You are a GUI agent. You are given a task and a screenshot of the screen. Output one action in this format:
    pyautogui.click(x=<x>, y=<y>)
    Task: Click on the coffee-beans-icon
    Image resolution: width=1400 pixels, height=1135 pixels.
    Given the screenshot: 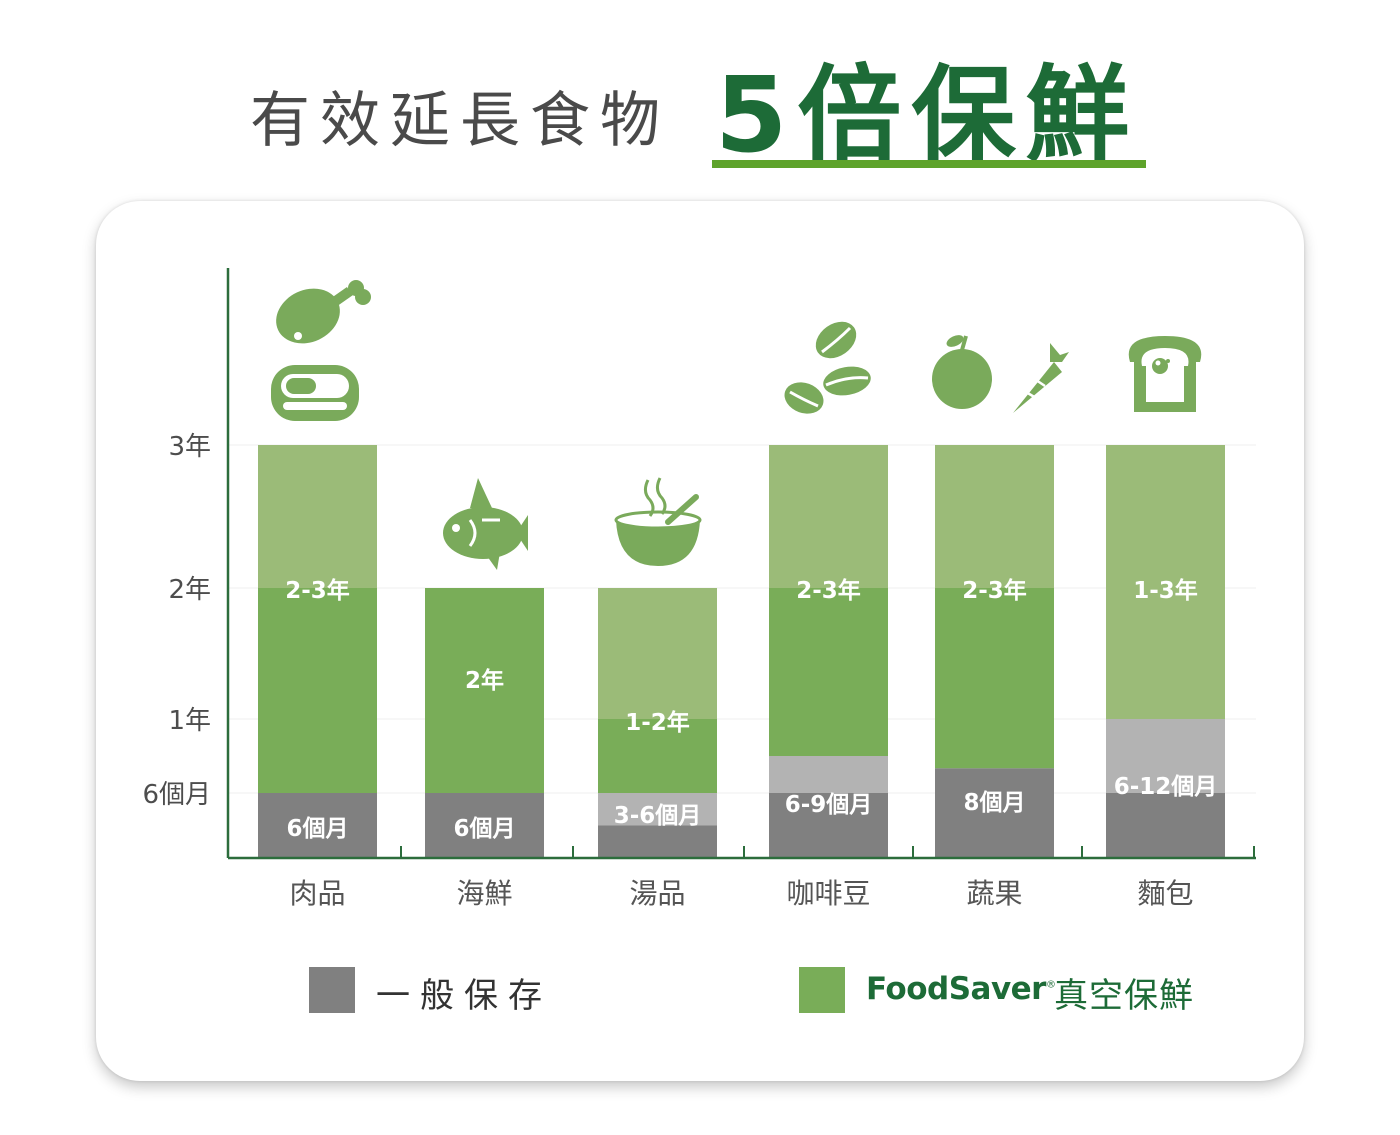 What is the action you would take?
    pyautogui.click(x=827, y=367)
    